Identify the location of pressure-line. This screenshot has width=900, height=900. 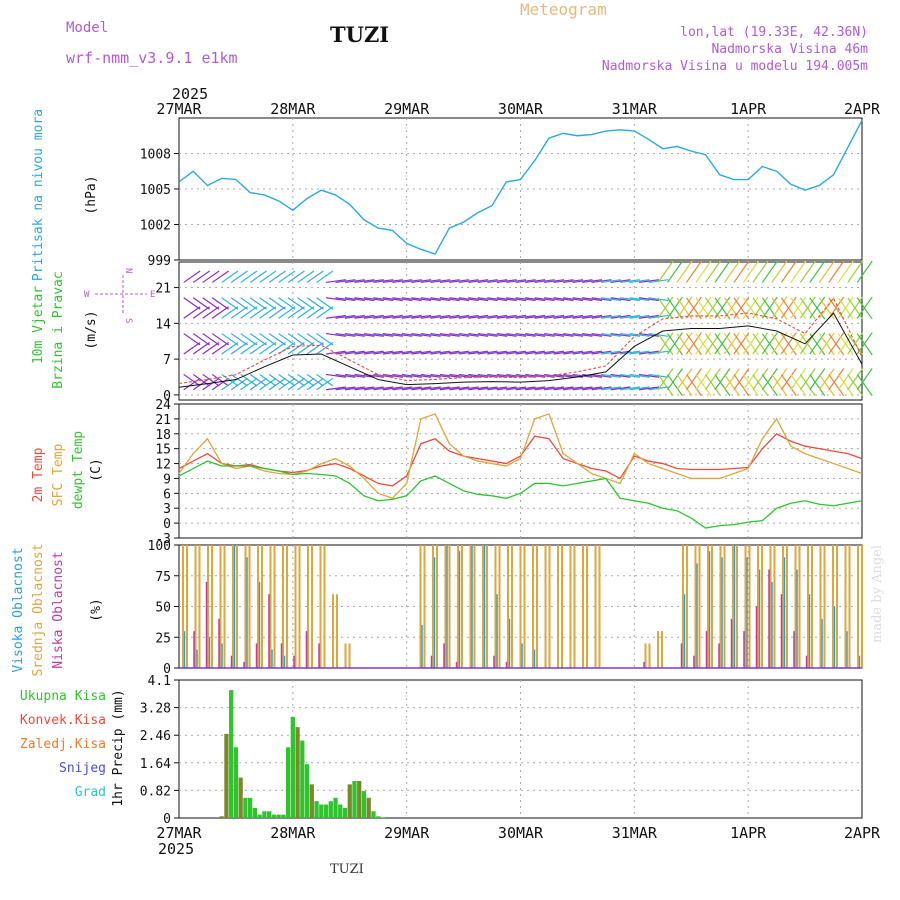
(520, 187).